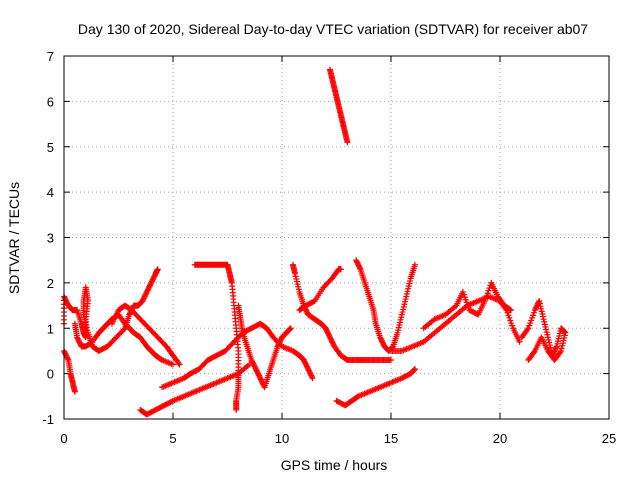  What do you see at coordinates (63, 438) in the screenshot?
I see `x-tick-label: 0` at bounding box center [63, 438].